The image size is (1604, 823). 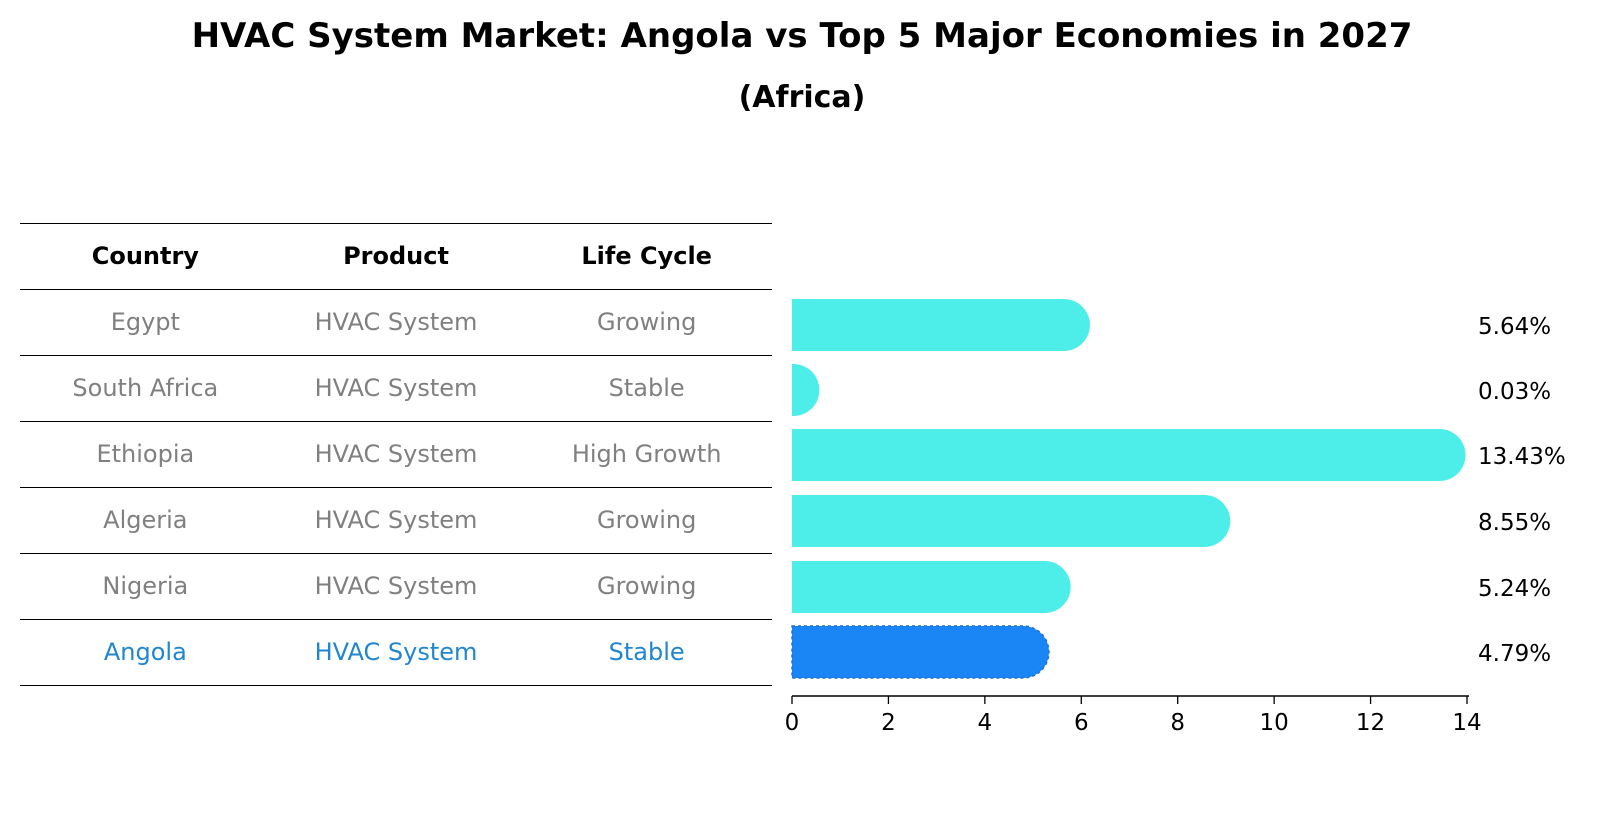 What do you see at coordinates (1274, 723) in the screenshot?
I see `x-tick-label: 10` at bounding box center [1274, 723].